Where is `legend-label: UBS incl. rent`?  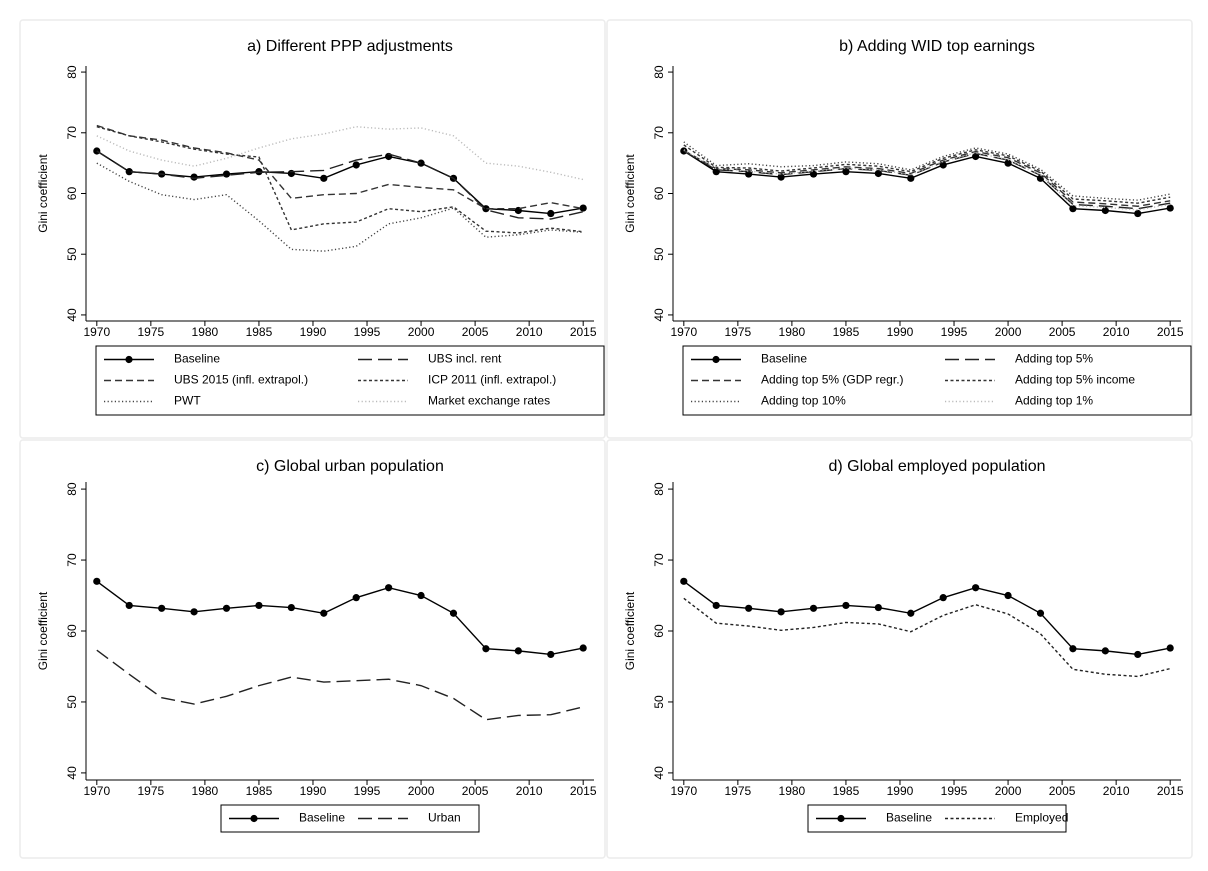
legend-label: UBS incl. rent is located at coordinates (465, 359).